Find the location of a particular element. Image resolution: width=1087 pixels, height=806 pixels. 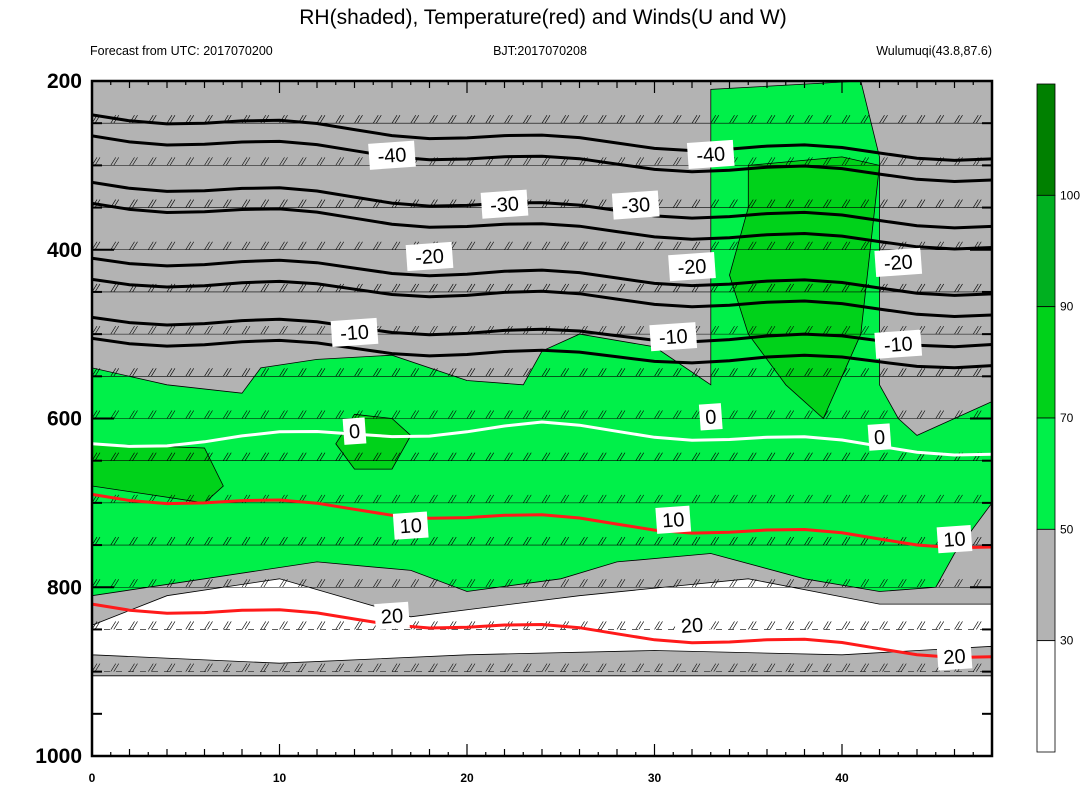

y-tick-label: 1000 is located at coordinates (58, 756).